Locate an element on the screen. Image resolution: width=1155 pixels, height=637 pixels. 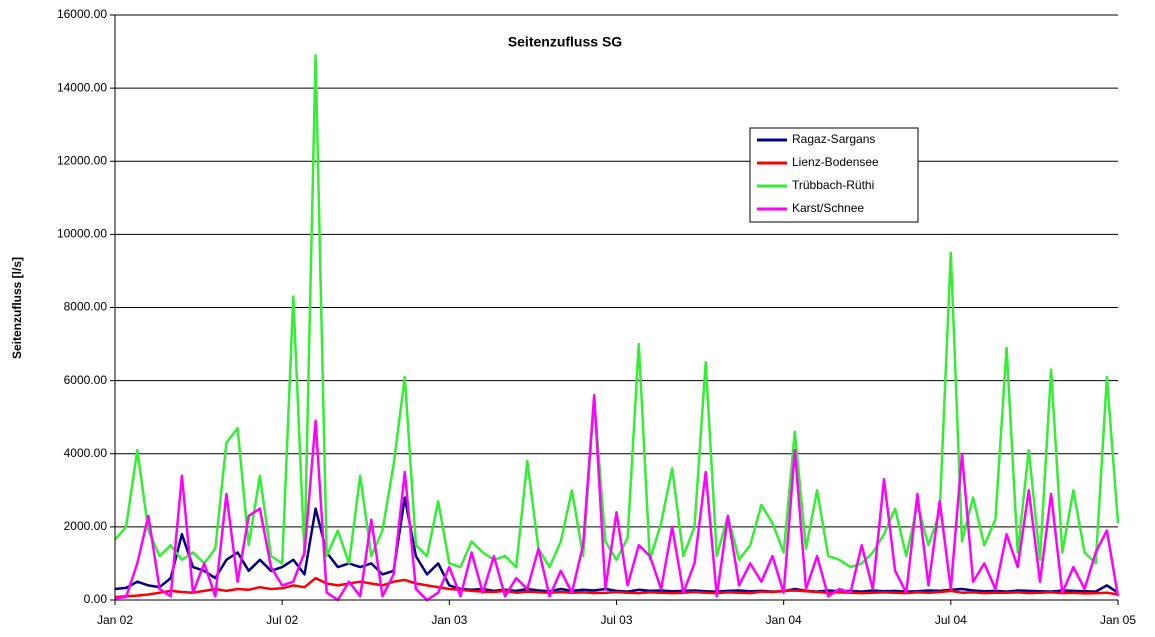
x-tick-label: Jul 03 is located at coordinates (616, 620).